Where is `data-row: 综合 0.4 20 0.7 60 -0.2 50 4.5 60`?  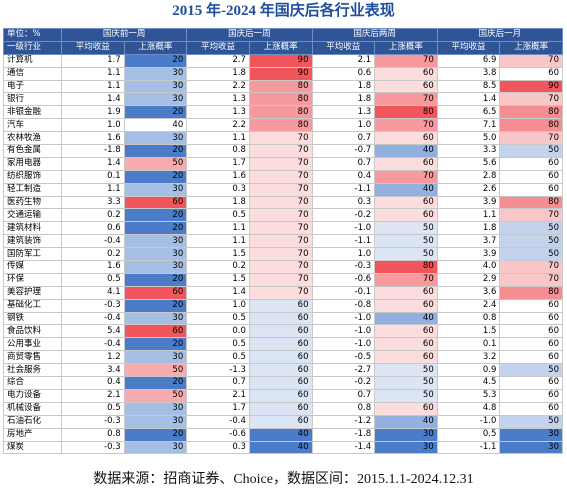 data-row: 综合 0.4 20 0.7 60 -0.2 50 4.5 60 is located at coordinates (283, 383).